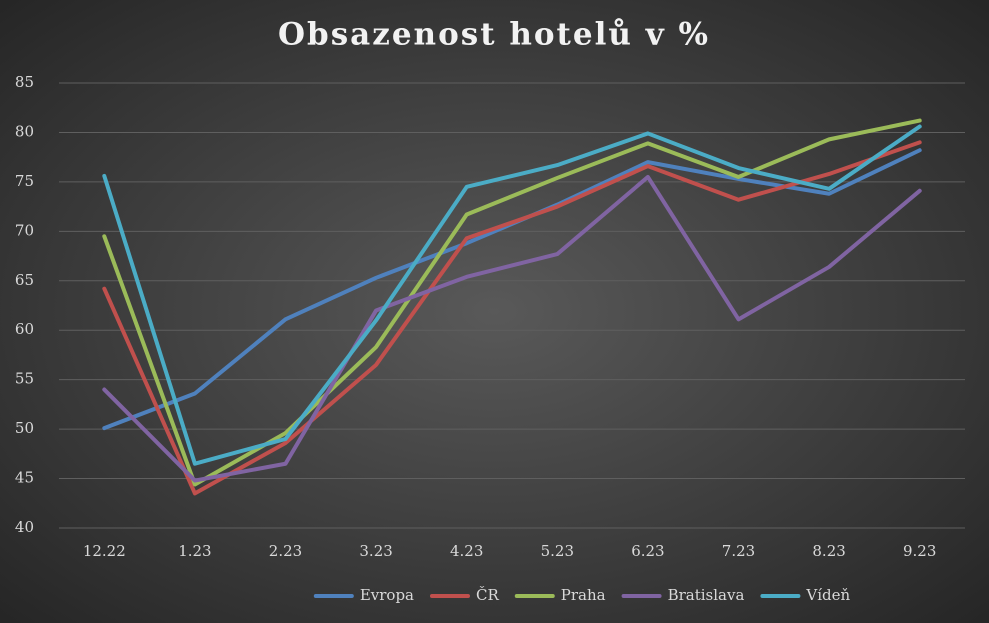 This screenshot has height=623, width=989. Describe the element at coordinates (24, 280) in the screenshot. I see `y-tick-label: 65` at that location.